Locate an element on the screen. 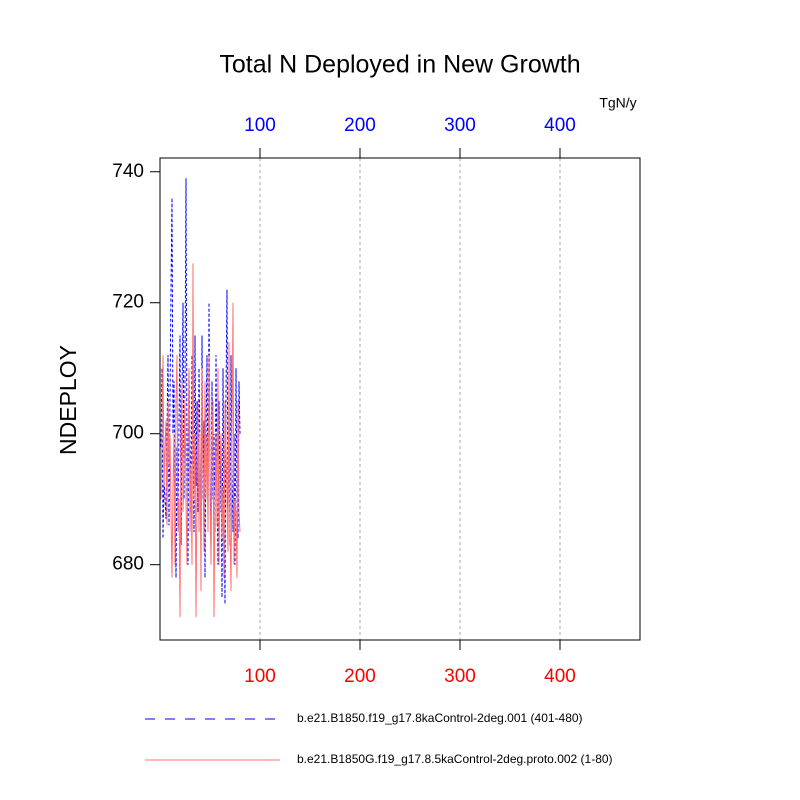 Image resolution: width=800 pixels, height=800 pixels. y-tick-label: 700 is located at coordinates (128, 433).